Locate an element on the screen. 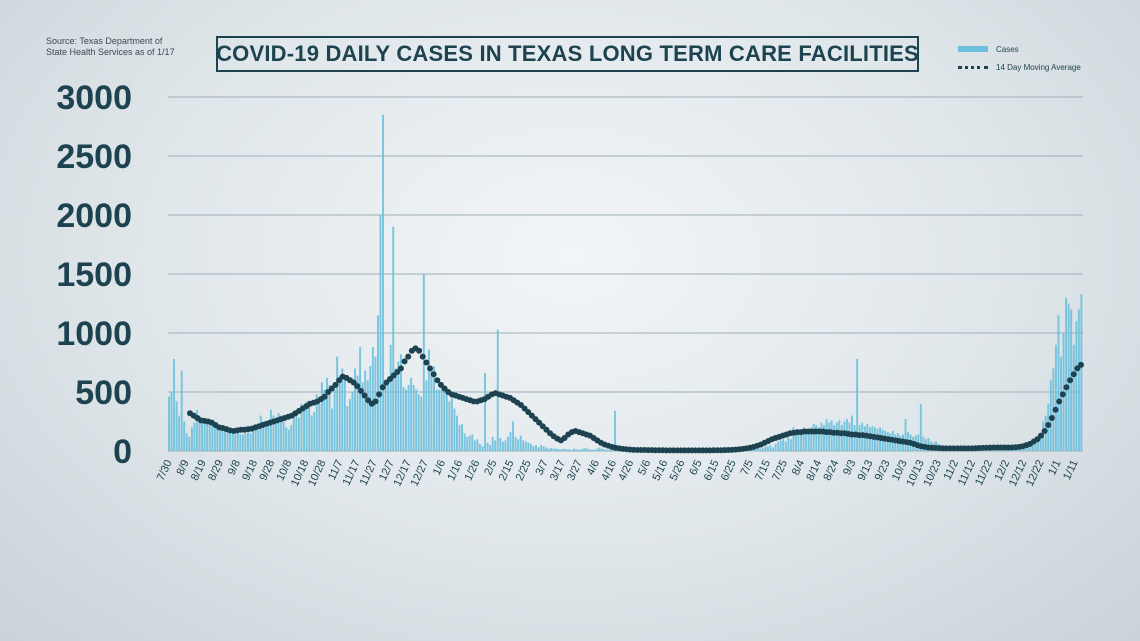 Image resolution: width=1140 pixels, height=641 pixels. legend-label-moving-average: 14 Day Moving Average is located at coordinates (1038, 67).